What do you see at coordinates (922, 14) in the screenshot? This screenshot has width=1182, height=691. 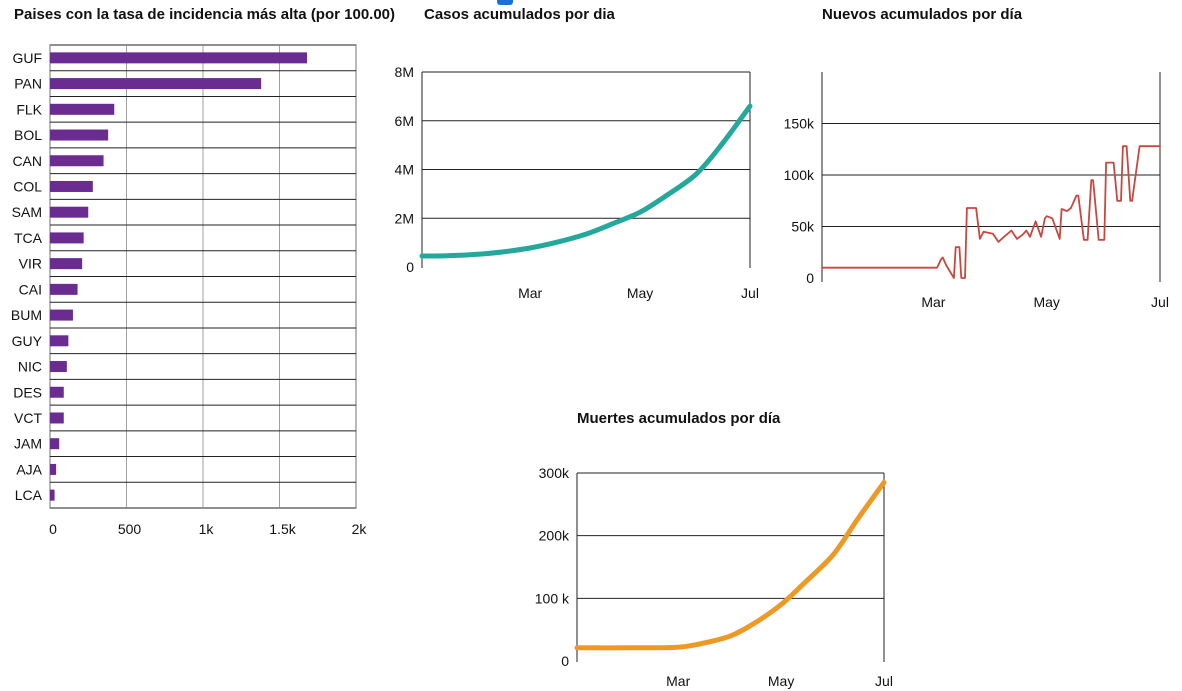 I see `new-chart-title: Nuevos acumulados por día` at bounding box center [922, 14].